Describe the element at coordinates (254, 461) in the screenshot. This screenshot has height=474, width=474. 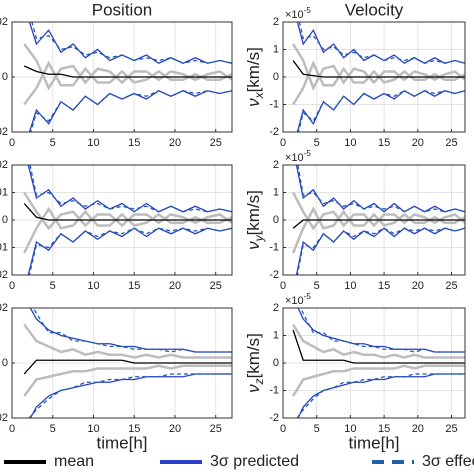
I see `legend-label: 3σ predicted` at that location.